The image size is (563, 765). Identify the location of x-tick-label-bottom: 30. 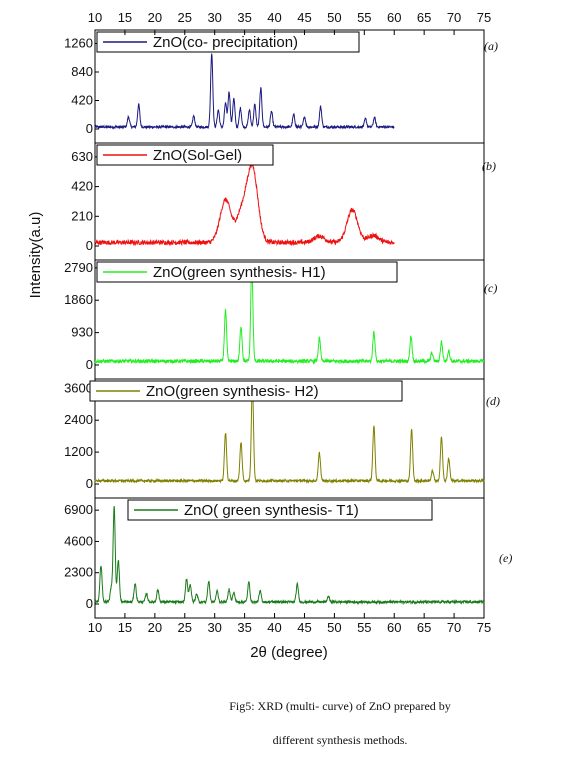
(214, 627).